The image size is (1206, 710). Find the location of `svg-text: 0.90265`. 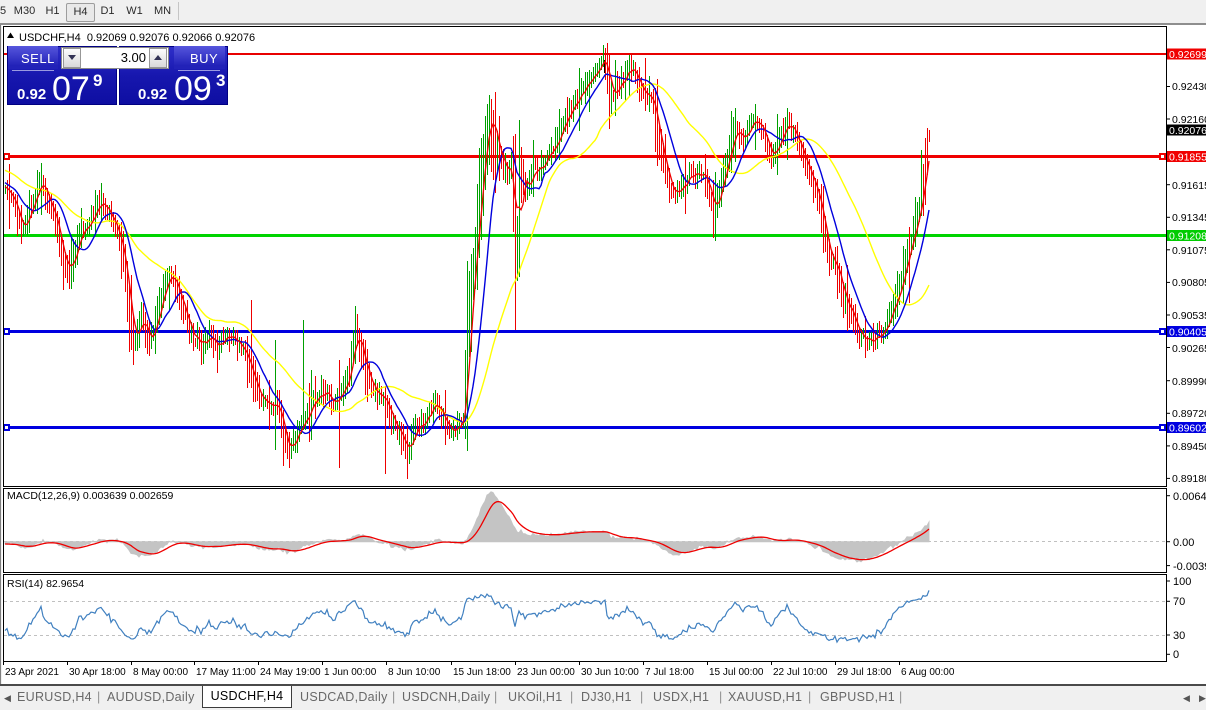

svg-text: 0.90265 is located at coordinates (1189, 349).